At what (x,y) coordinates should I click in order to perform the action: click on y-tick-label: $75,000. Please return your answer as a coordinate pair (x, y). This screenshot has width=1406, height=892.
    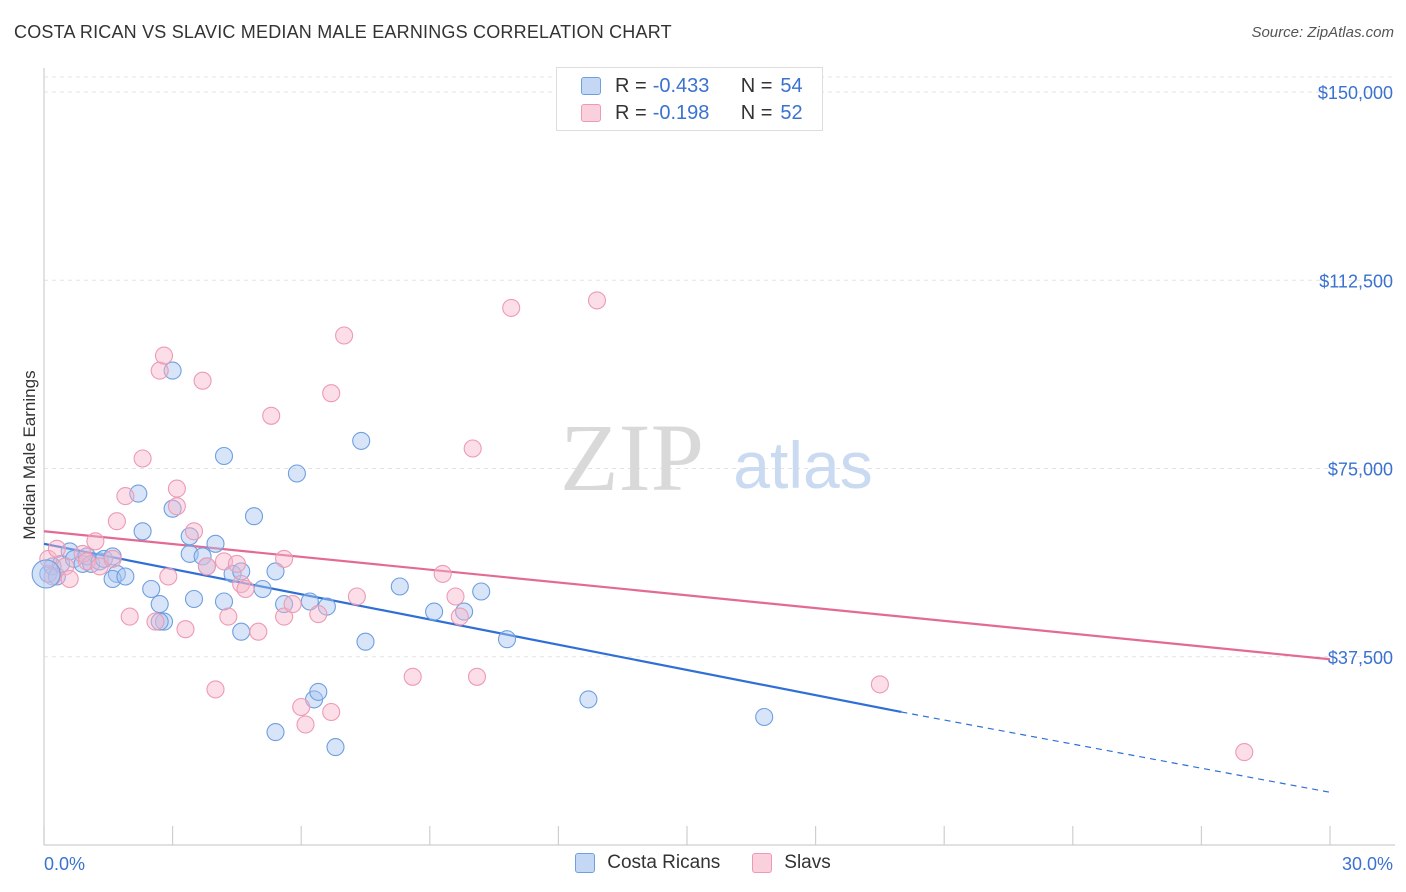
    Looking at the image, I should click on (1360, 470).